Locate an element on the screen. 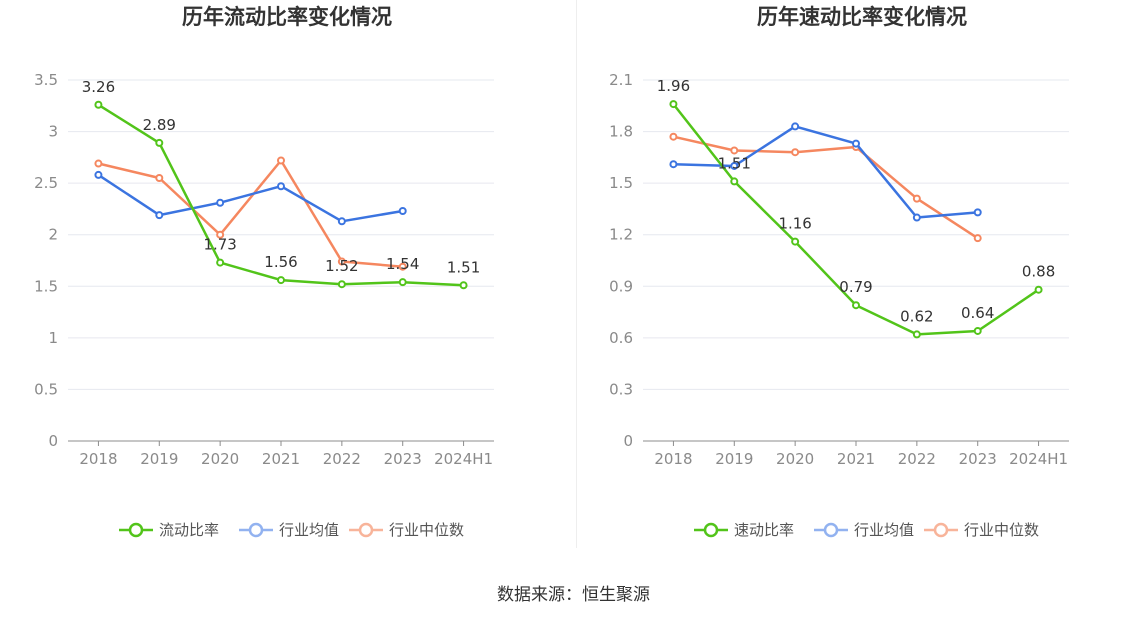 The height and width of the screenshot is (619, 1147). x-tick-label: 2021 is located at coordinates (281, 459).